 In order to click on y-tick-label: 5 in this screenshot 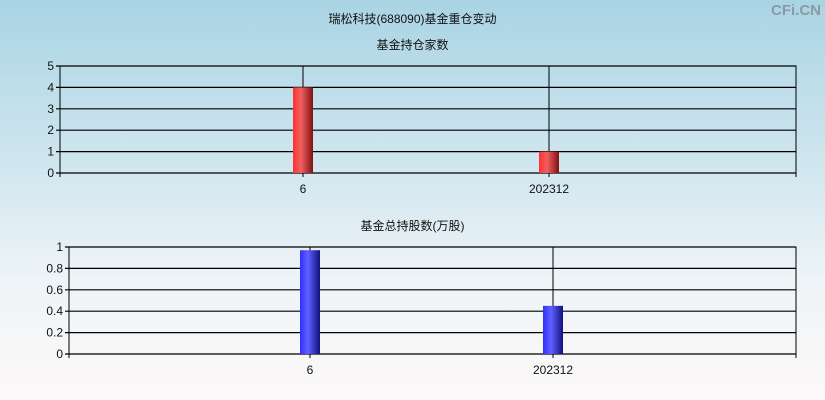, I will do `click(50, 66)`.